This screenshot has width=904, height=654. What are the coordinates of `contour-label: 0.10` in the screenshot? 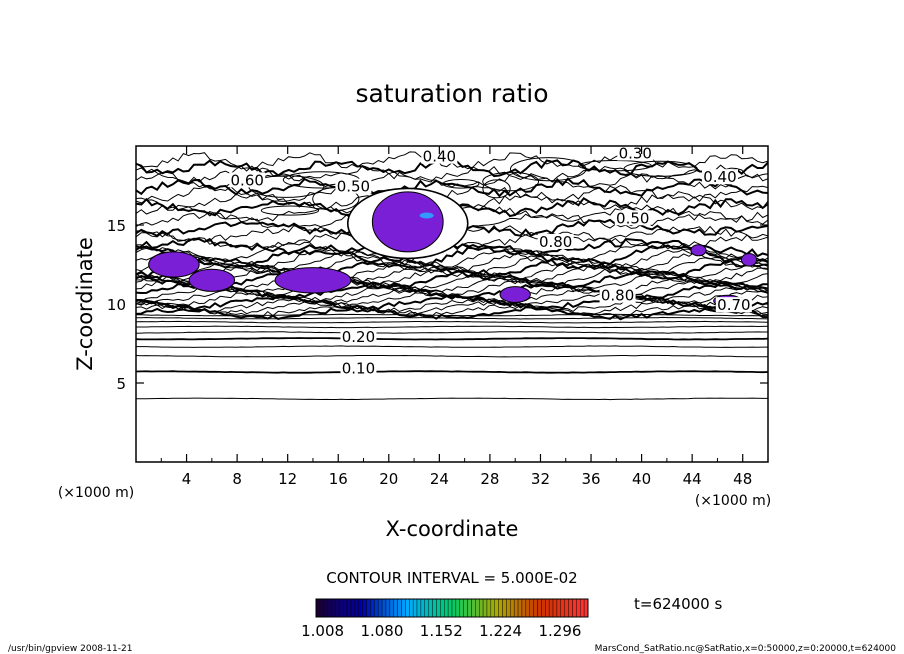 It's located at (358, 368).